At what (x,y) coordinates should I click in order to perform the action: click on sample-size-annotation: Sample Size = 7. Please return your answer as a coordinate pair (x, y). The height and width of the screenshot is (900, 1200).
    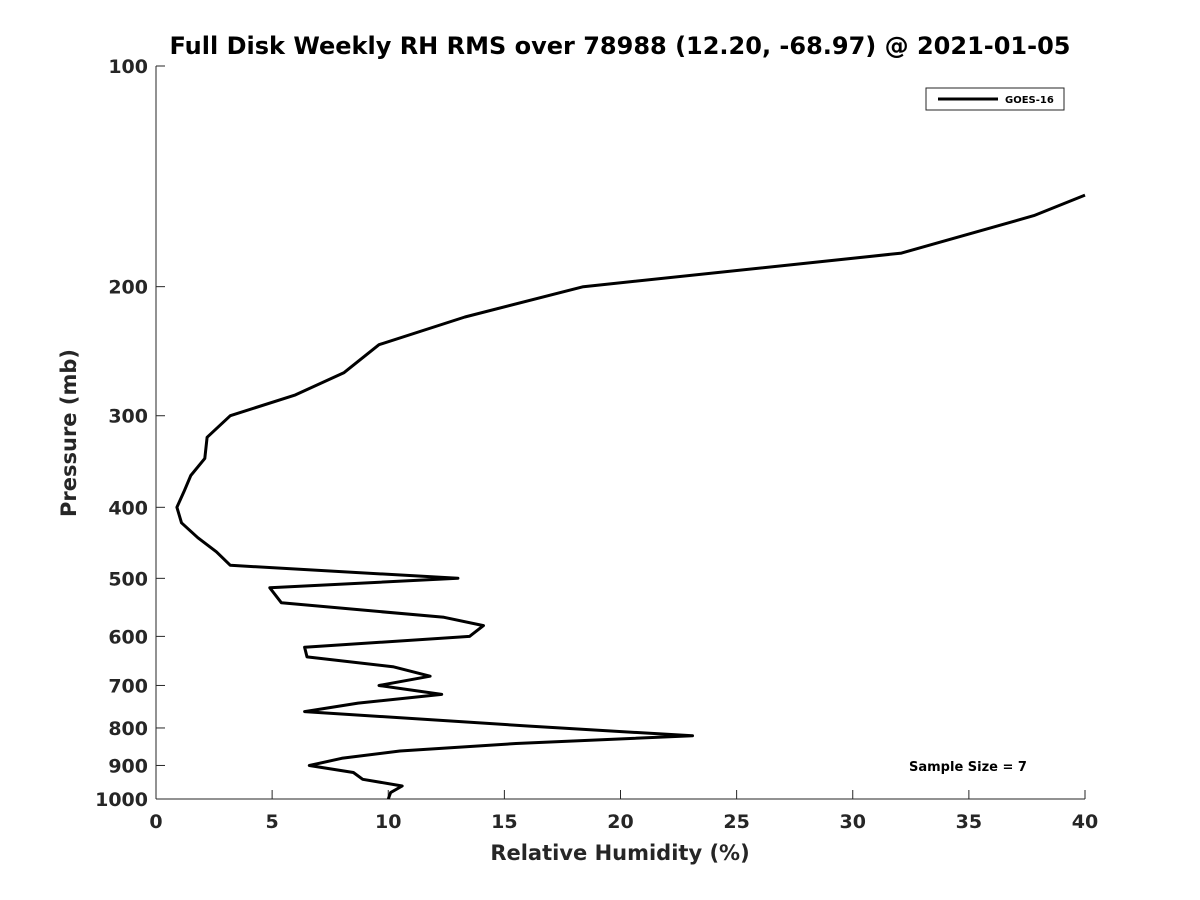
    Looking at the image, I should click on (968, 767).